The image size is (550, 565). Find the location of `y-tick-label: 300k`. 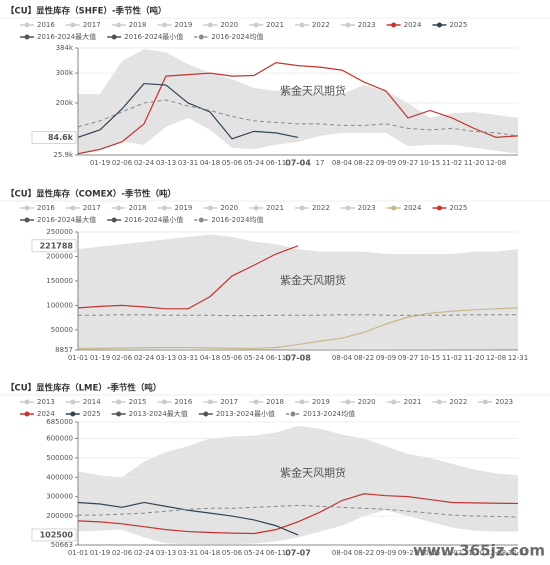

y-tick-label: 300k is located at coordinates (65, 73).